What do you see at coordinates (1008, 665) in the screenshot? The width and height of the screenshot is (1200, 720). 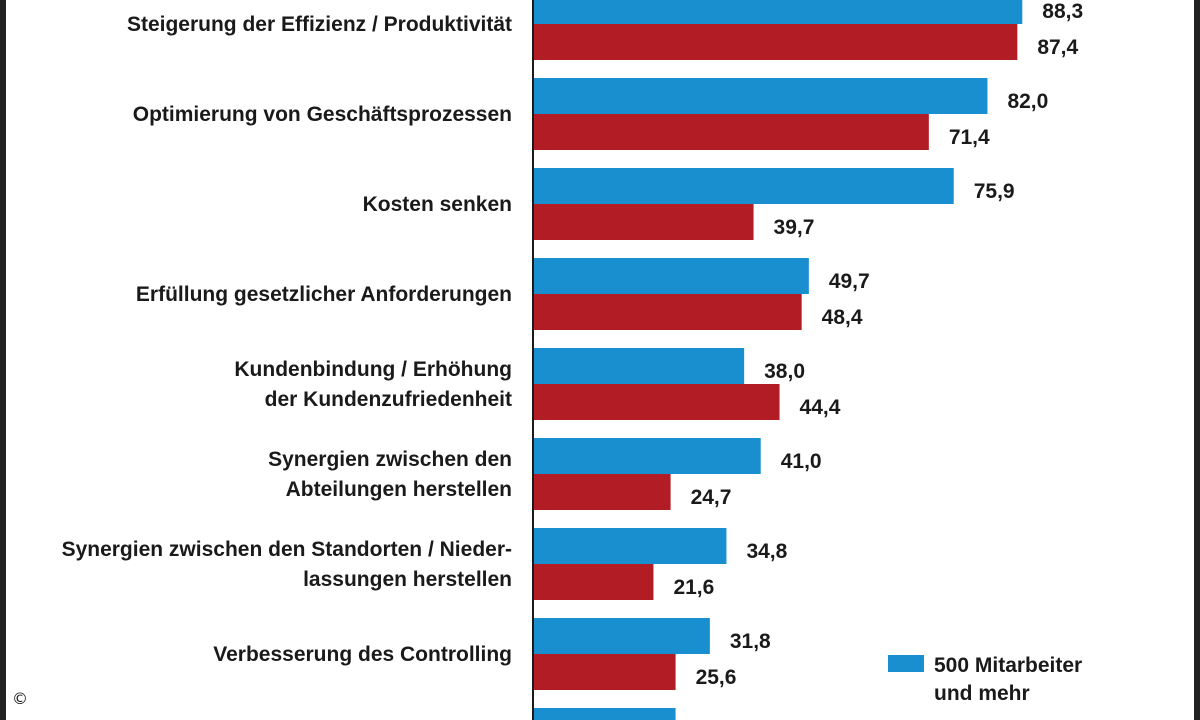 I see `legend-label: 500 Mitarbeiter` at bounding box center [1008, 665].